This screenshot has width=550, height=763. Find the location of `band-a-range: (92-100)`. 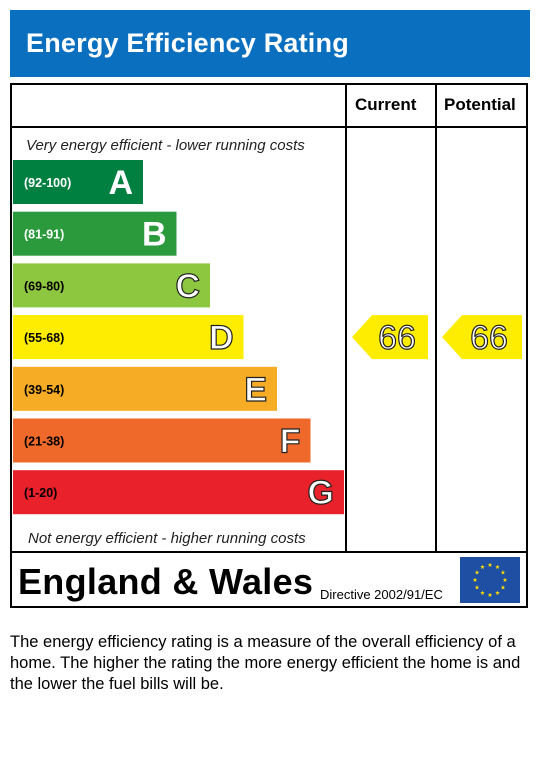

band-a-range: (92-100) is located at coordinates (47, 183).